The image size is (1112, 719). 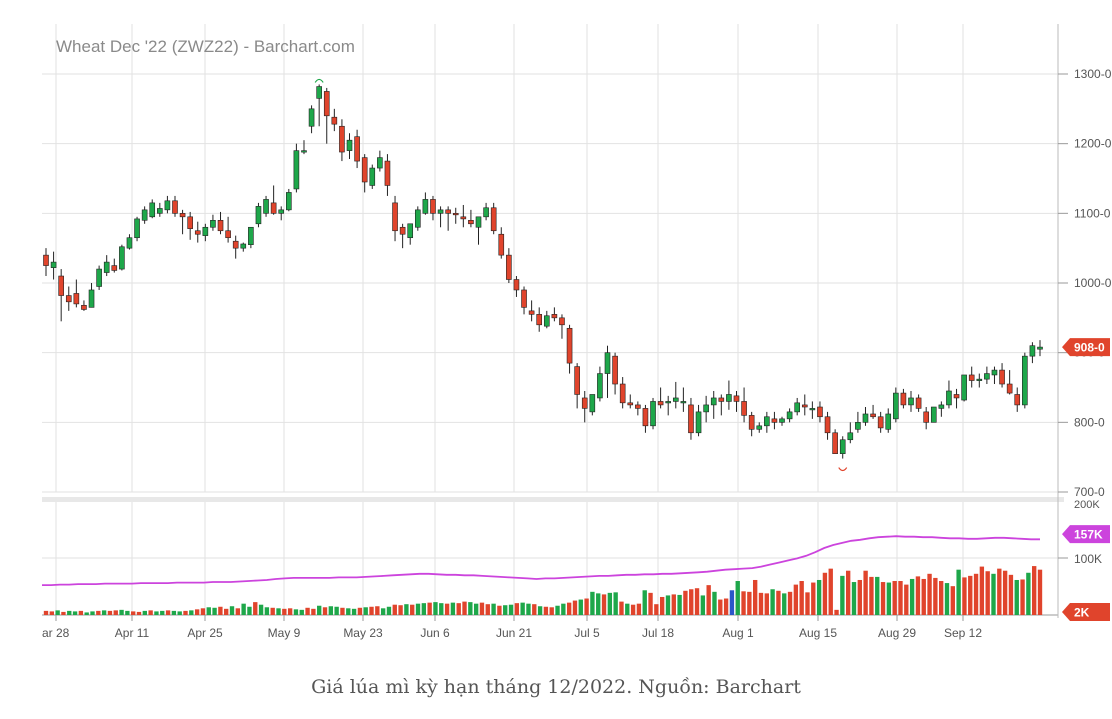 What do you see at coordinates (319, 80) in the screenshot?
I see `high-marker` at bounding box center [319, 80].